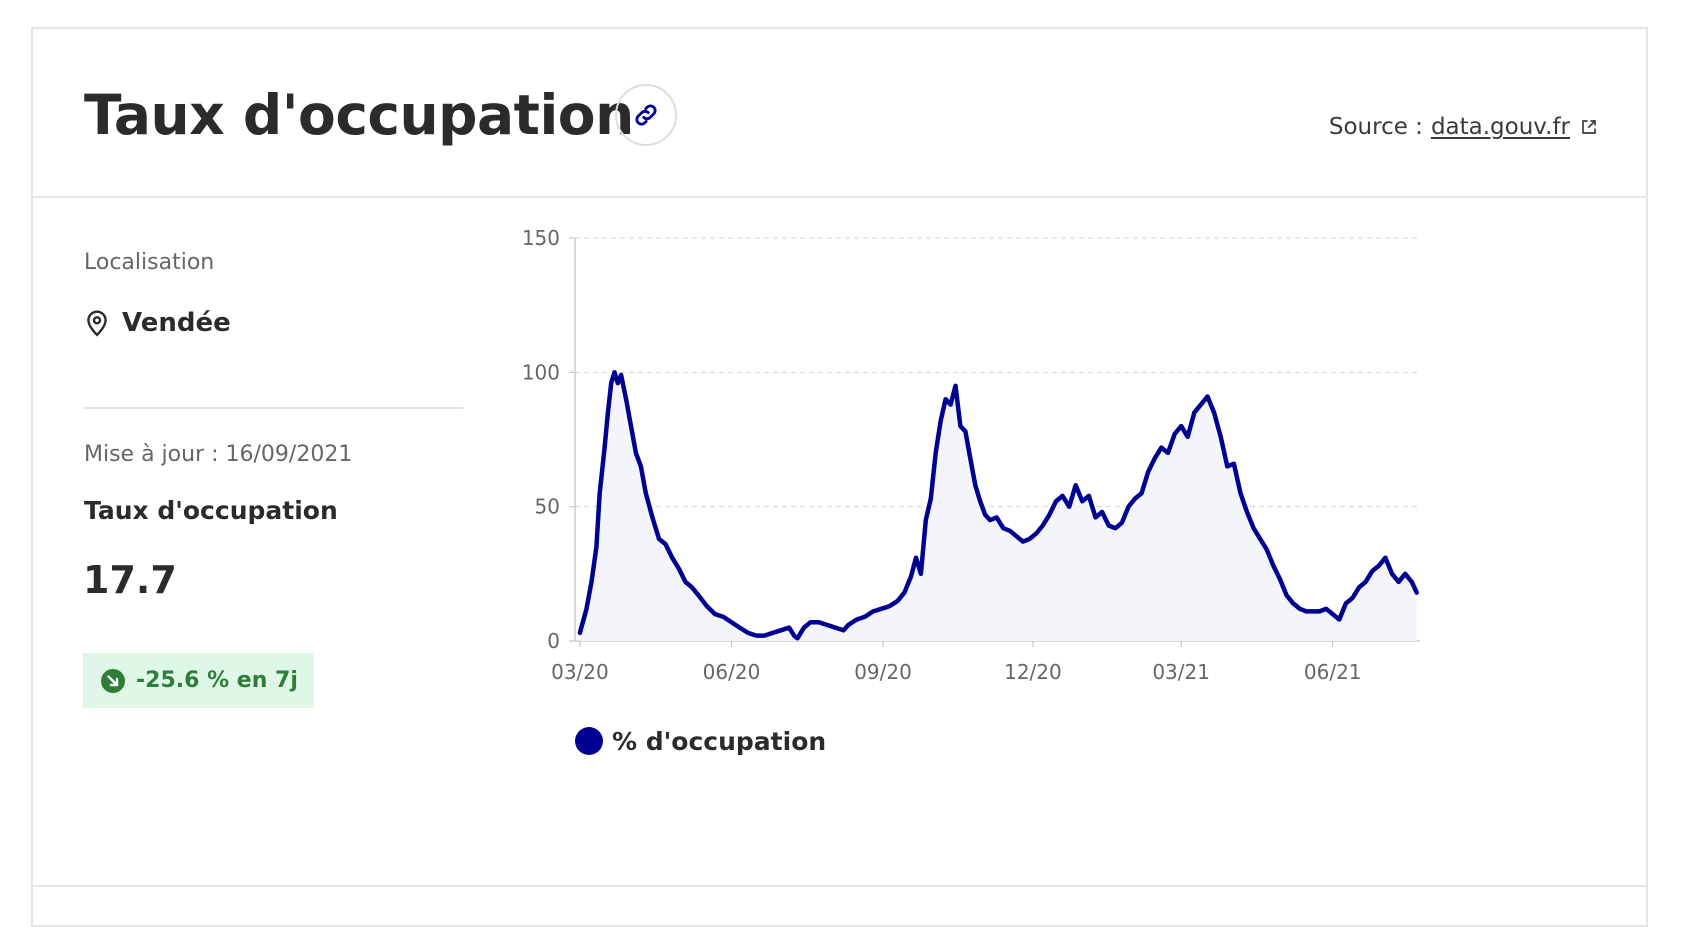 The height and width of the screenshot is (927, 1706). Describe the element at coordinates (1033, 672) in the screenshot. I see `x-tick-label: 12/20` at that location.